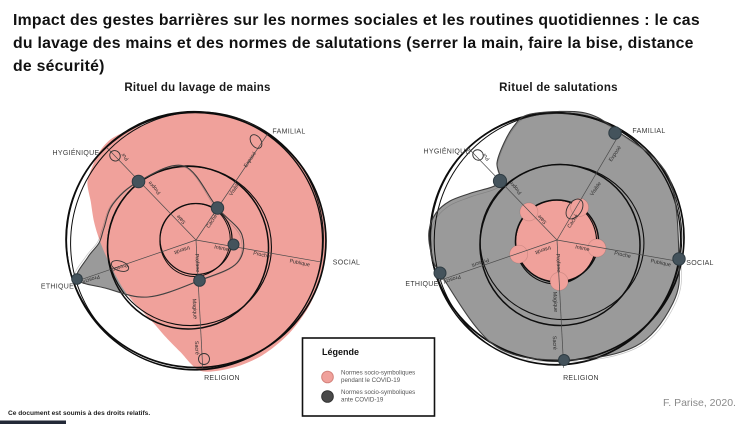 This screenshot has height=424, width=754. I want to click on svg-text: Rituel de salutations, so click(558, 88).